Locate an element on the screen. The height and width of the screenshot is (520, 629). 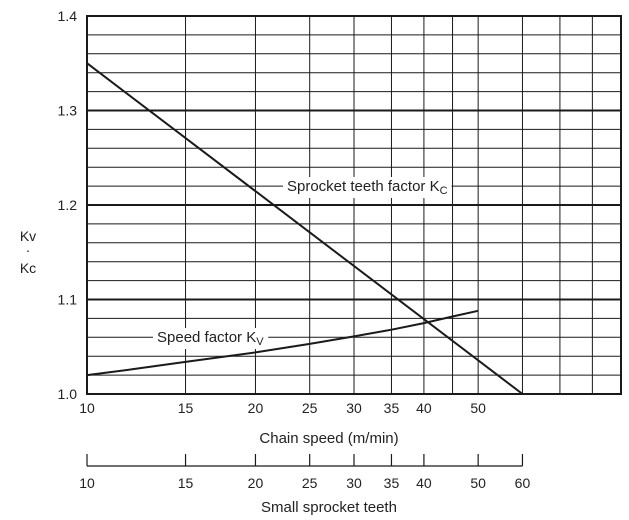
x-tick-label: 40 is located at coordinates (424, 408).